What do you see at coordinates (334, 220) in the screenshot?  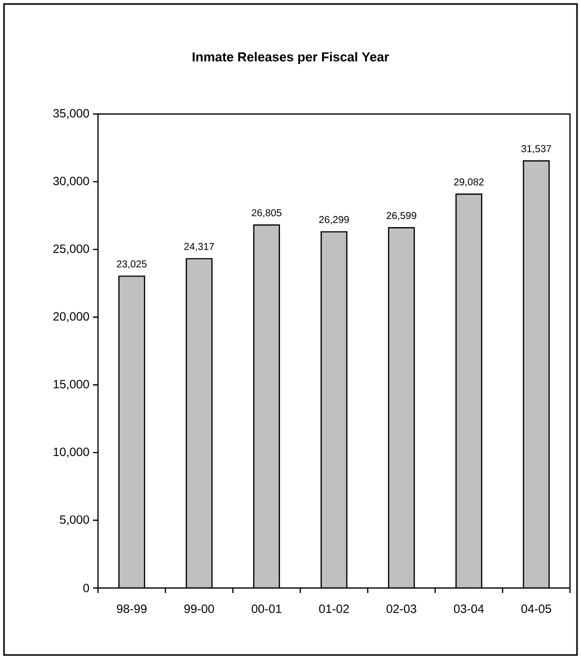 I see `data-label: 26,299` at bounding box center [334, 220].